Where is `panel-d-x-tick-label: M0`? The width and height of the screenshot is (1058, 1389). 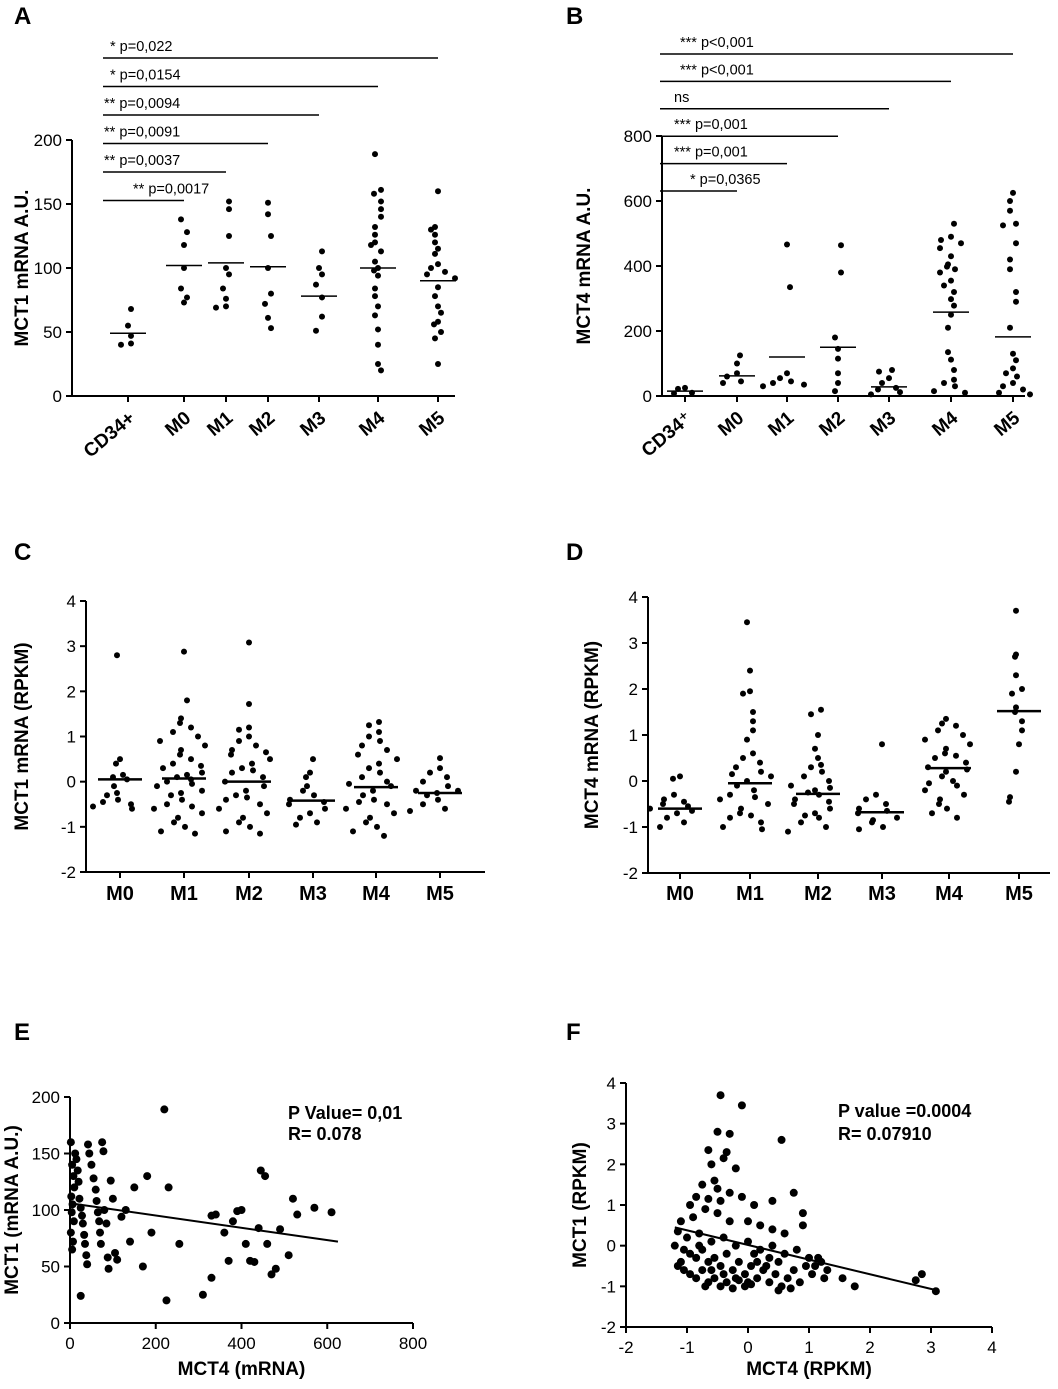 panel-d-x-tick-label: M0 is located at coordinates (680, 894).